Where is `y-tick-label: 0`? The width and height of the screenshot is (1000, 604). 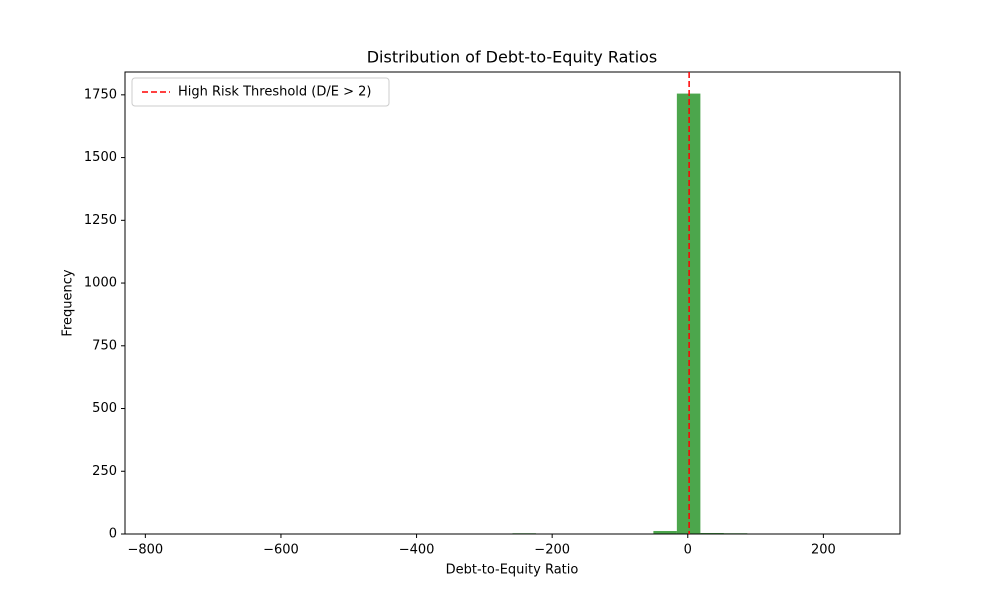
y-tick-label: 0 is located at coordinates (113, 534).